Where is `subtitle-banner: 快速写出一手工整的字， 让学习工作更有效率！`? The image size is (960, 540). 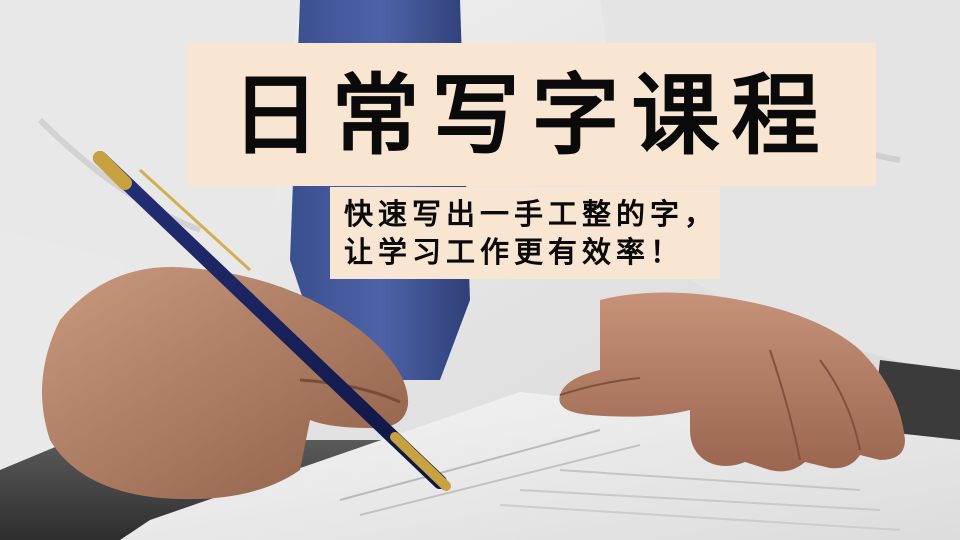
subtitle-banner: 快速写出一手工整的字， 让学习工作更有效率！ is located at coordinates (525, 233).